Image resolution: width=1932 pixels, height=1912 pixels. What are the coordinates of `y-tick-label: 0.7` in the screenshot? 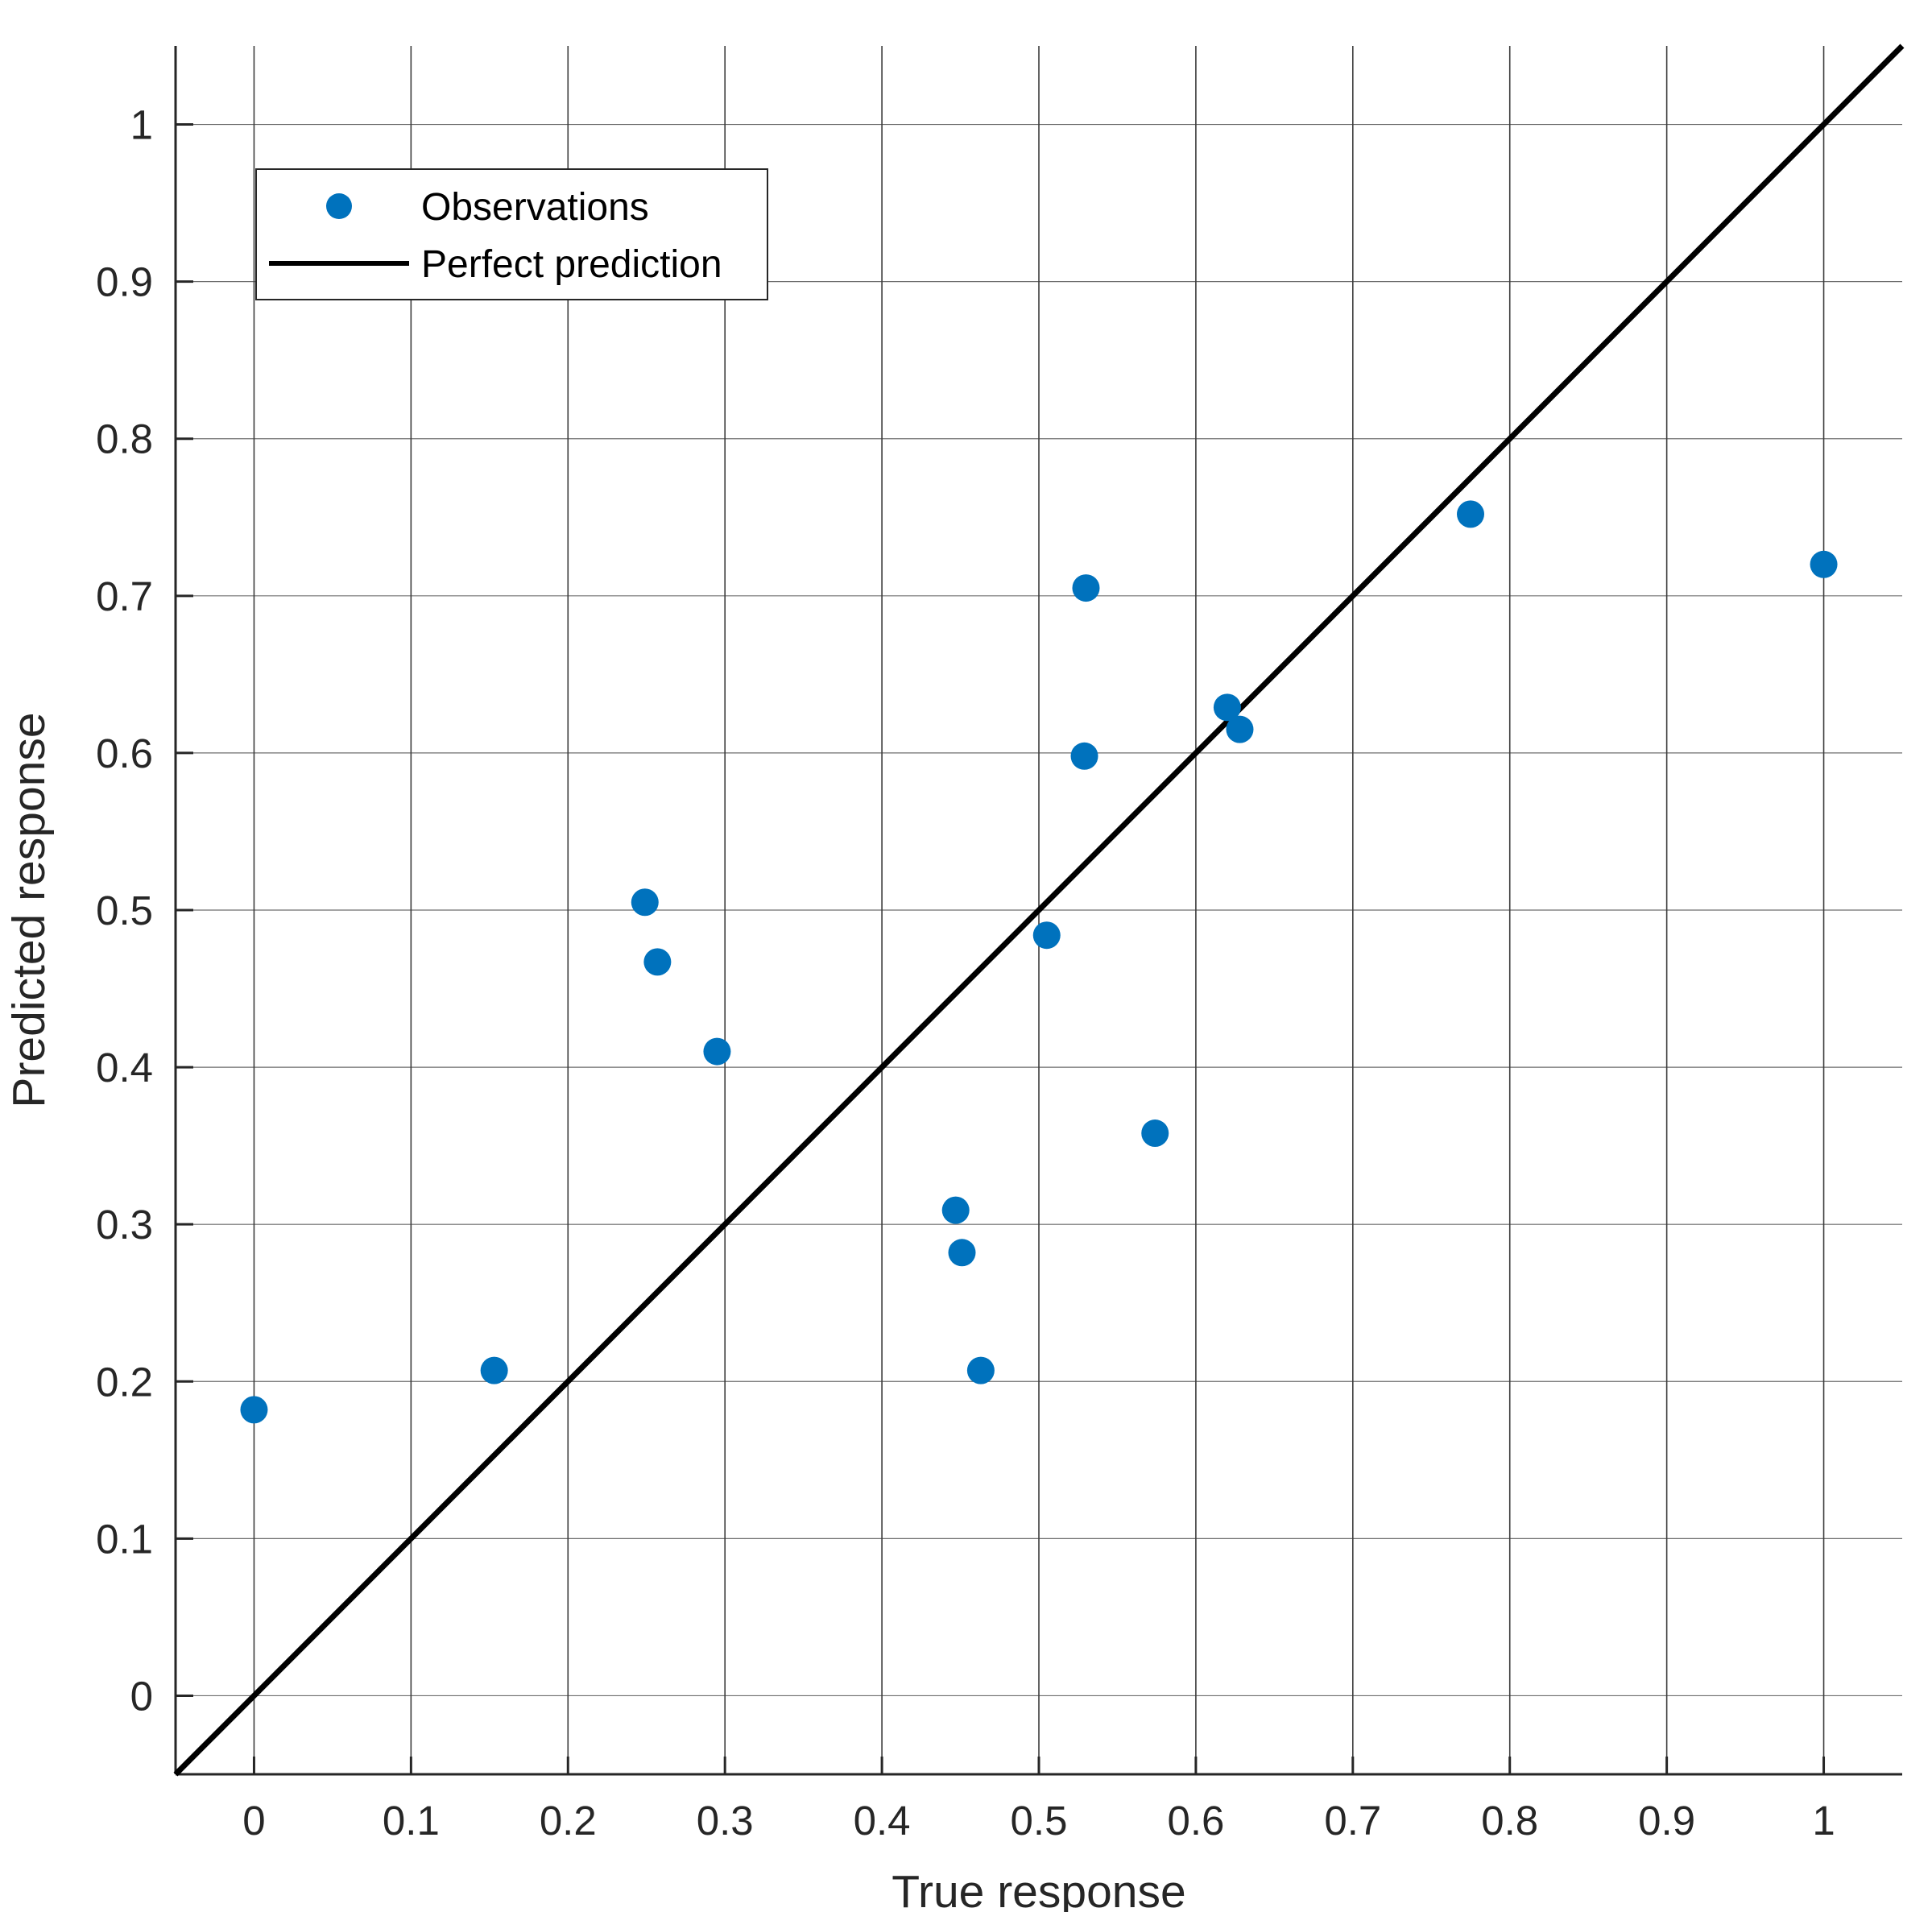 It's located at (125, 596).